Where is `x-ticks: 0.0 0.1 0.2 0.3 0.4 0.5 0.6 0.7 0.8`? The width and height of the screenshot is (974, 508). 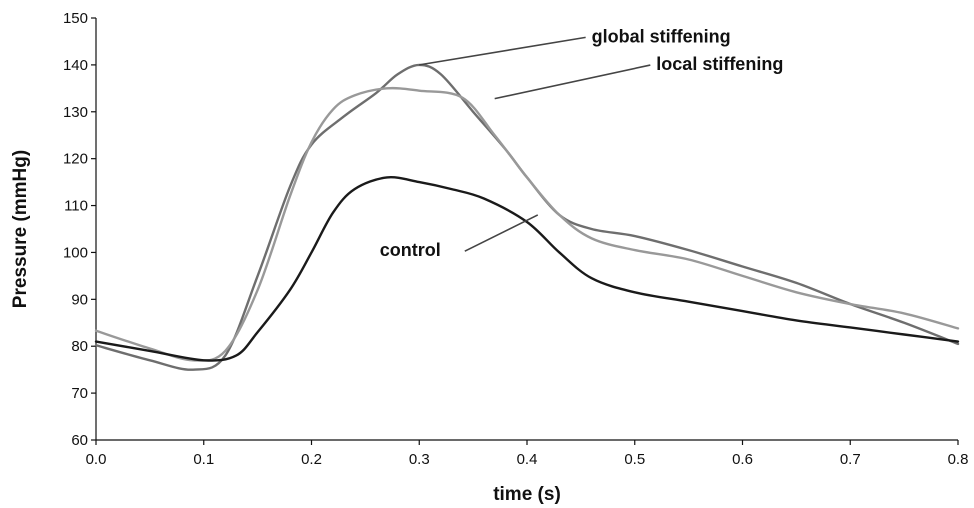 x-ticks: 0.0 0.1 0.2 0.3 0.4 0.5 0.6 0.7 0.8 is located at coordinates (527, 454).